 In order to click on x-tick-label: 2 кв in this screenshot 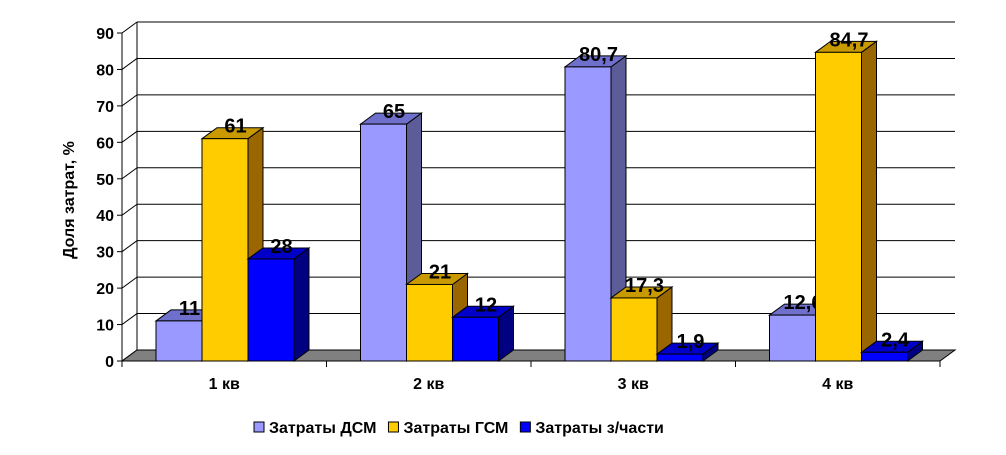, I will do `click(428, 384)`.